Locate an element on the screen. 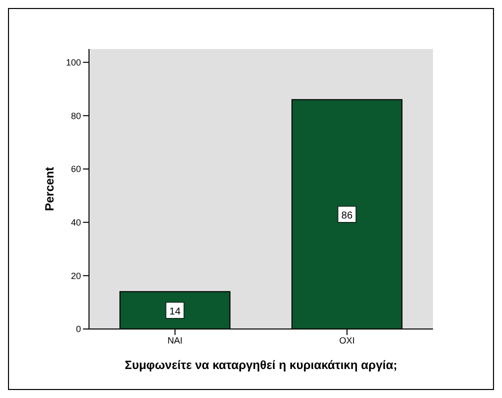 This screenshot has width=502, height=398. data-label: 14 is located at coordinates (175, 312).